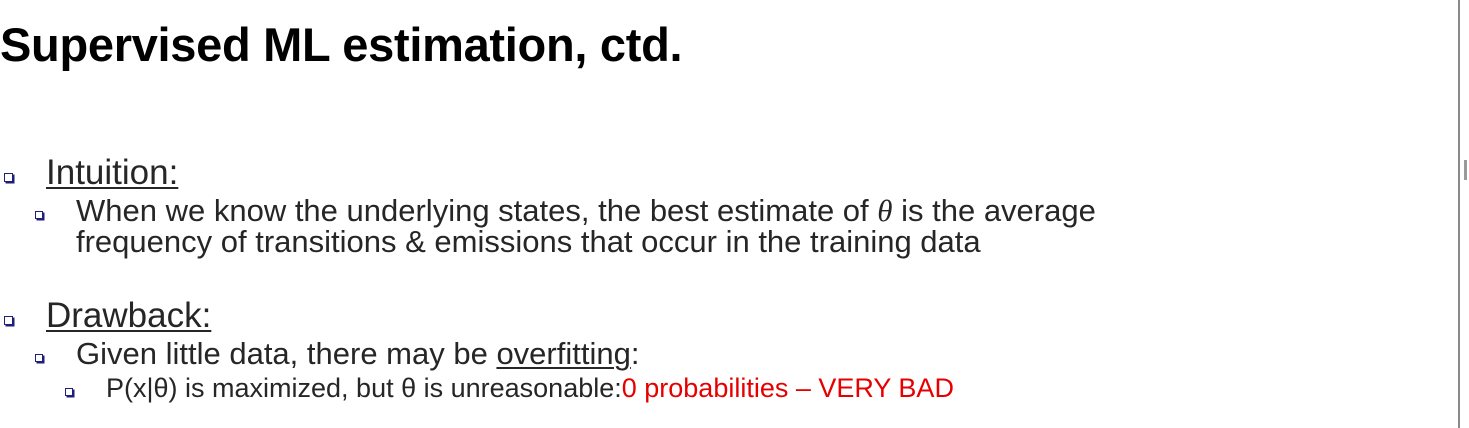 The height and width of the screenshot is (428, 1469). What do you see at coordinates (885, 210) in the screenshot?
I see `theta-symbol: θ` at bounding box center [885, 210].